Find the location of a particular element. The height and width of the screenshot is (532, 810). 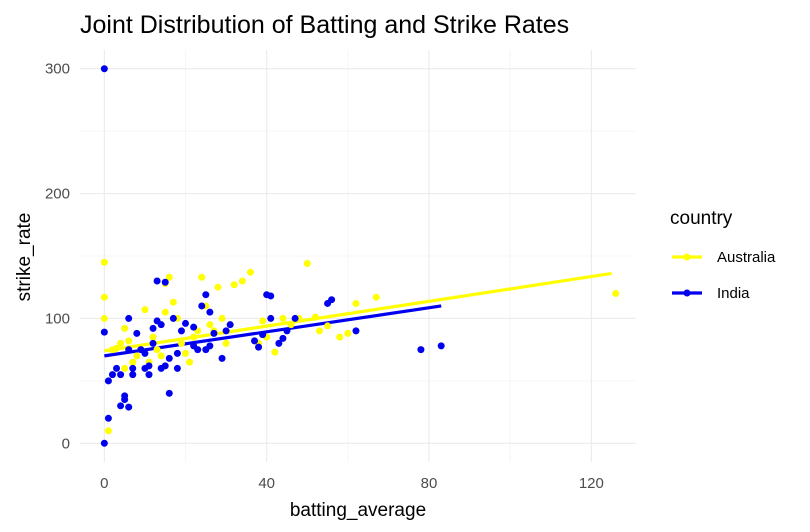

x-tick-label: 120 is located at coordinates (591, 483).